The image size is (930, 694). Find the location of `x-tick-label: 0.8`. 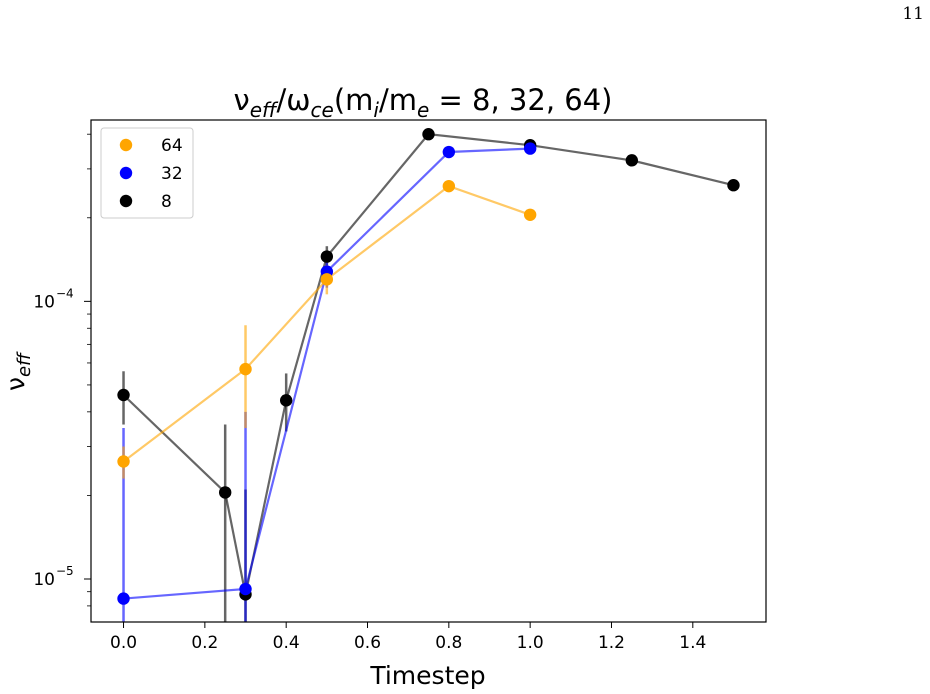

x-tick-label: 0.8 is located at coordinates (448, 643).